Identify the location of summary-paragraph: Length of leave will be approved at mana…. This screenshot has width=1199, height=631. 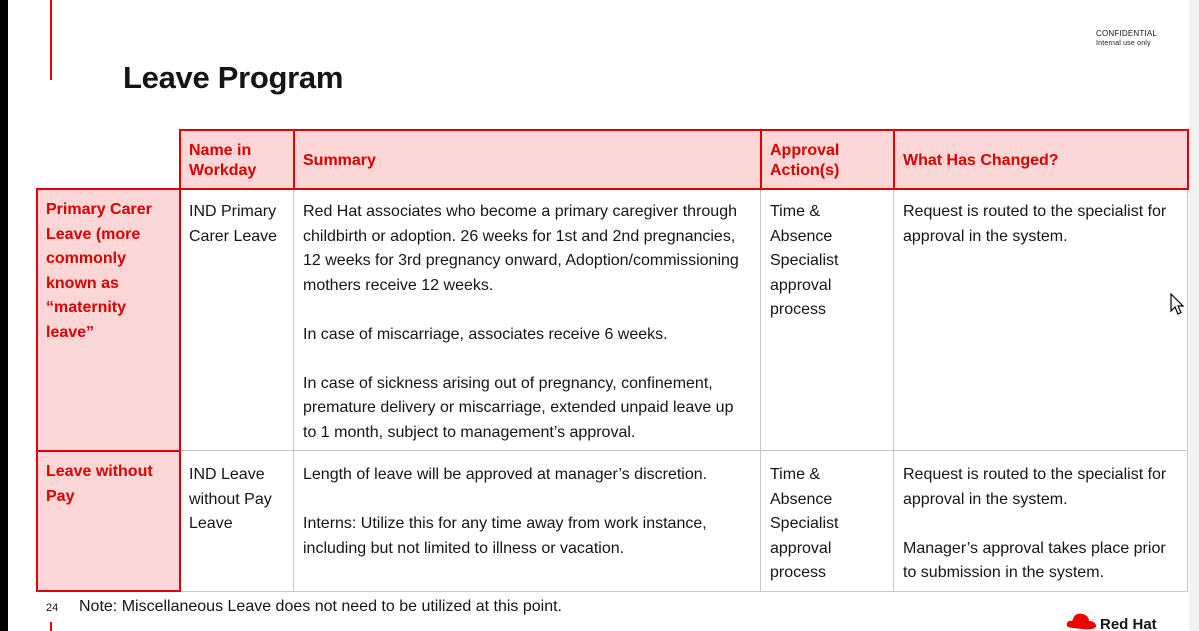
(505, 474).